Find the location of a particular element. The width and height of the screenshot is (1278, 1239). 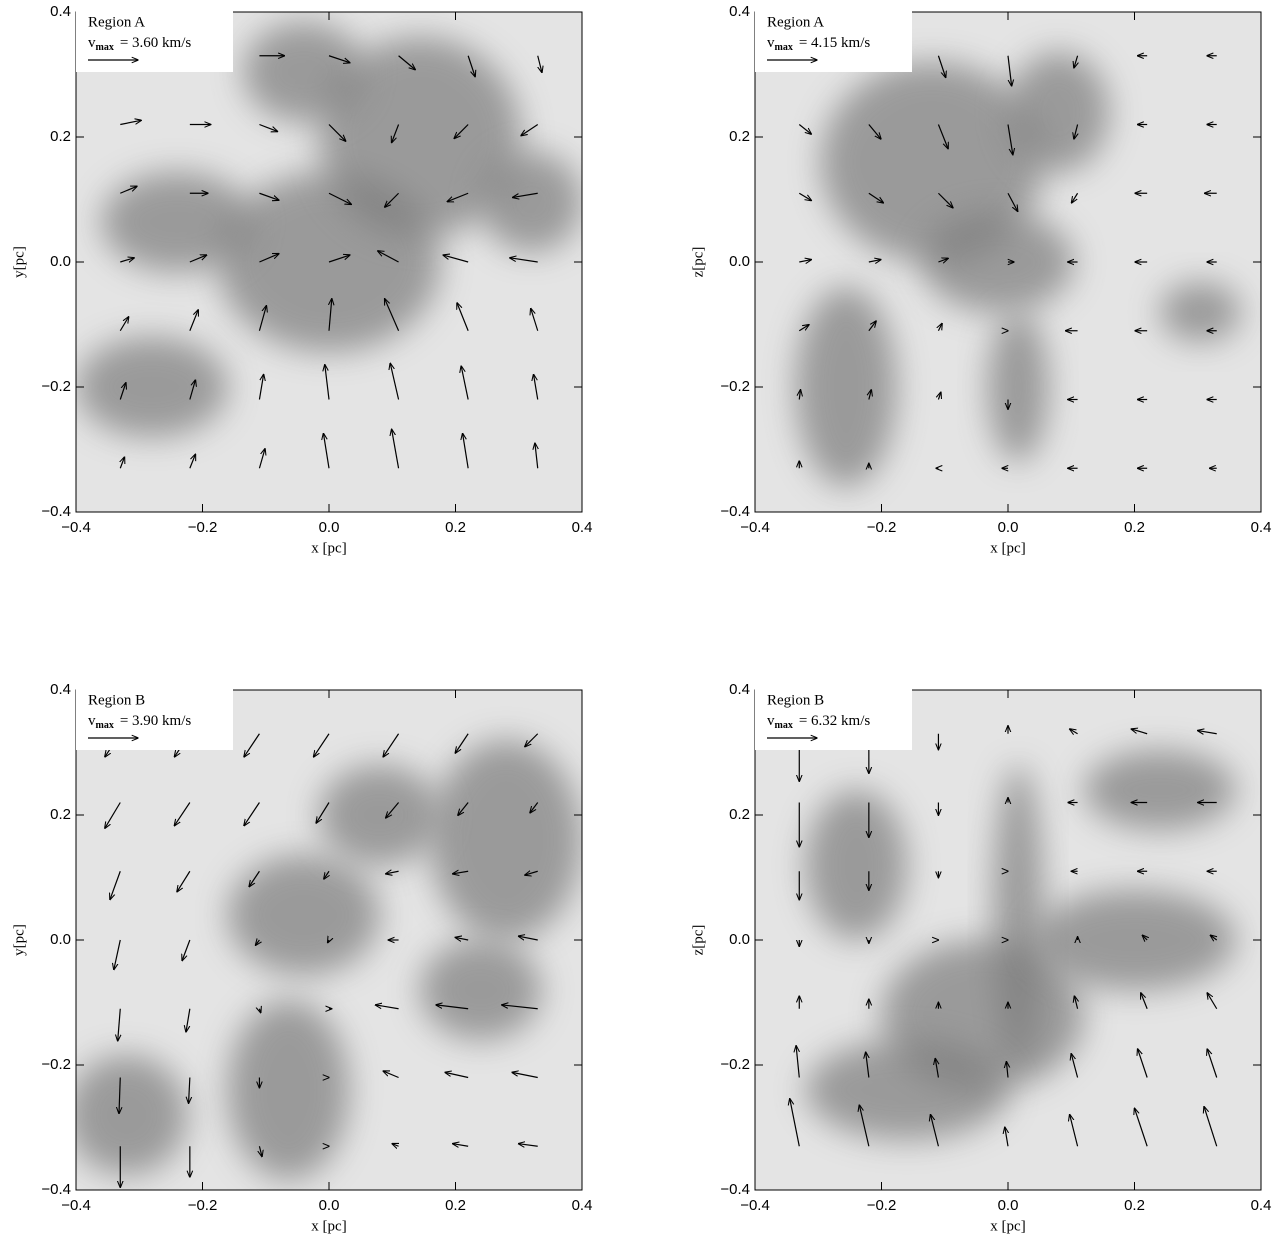

vmax-label: vmax = 3.60 km/s is located at coordinates (139, 44).